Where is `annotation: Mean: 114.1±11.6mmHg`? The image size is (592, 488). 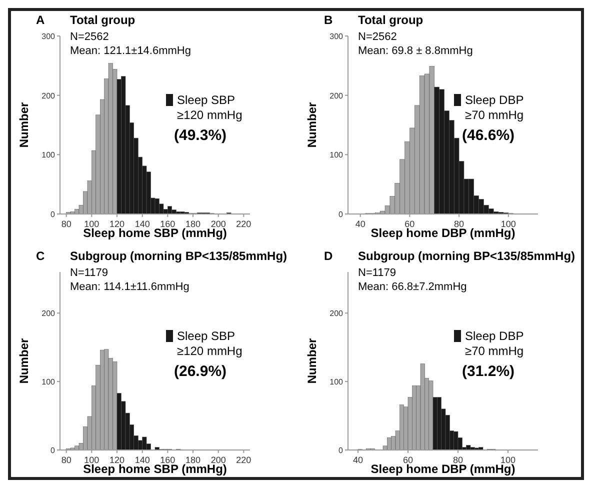 annotation: Mean: 114.1±11.6mmHg is located at coordinates (130, 287).